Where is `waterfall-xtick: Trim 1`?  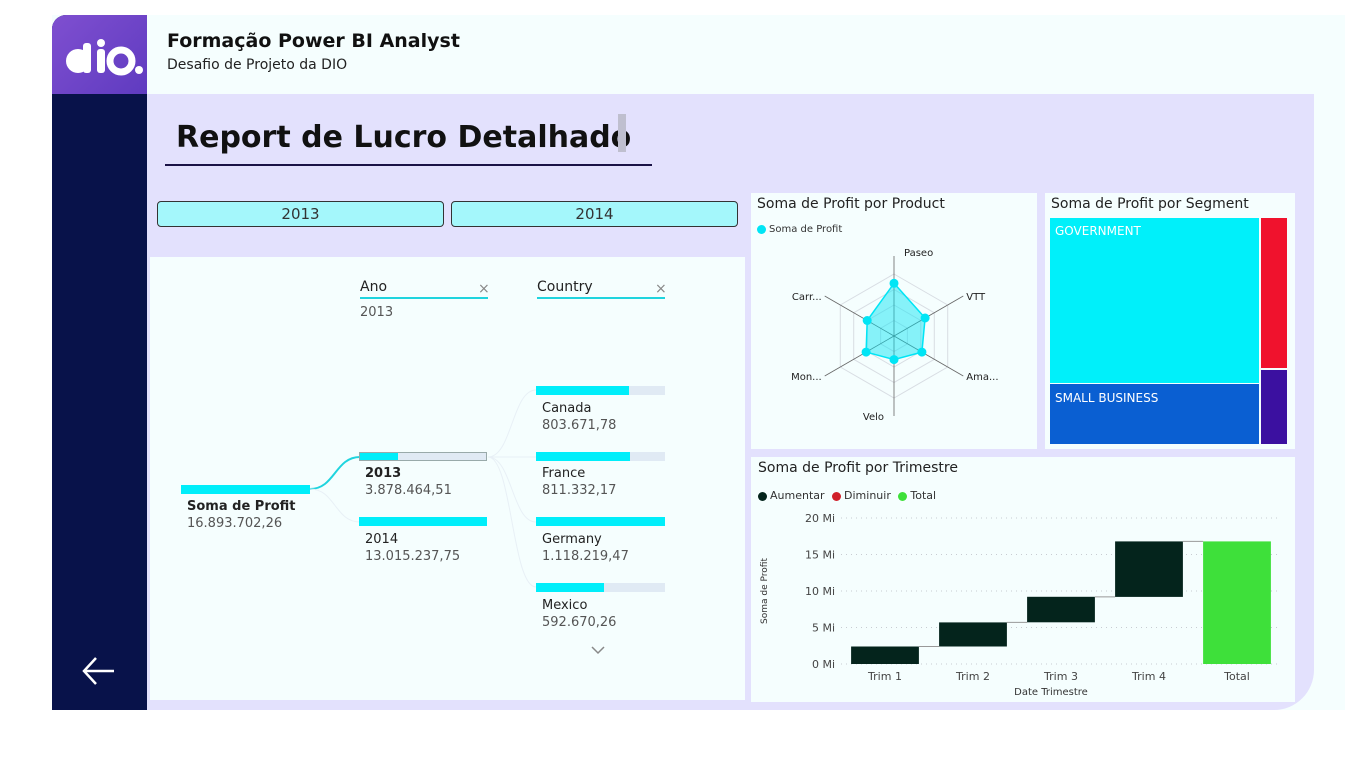
waterfall-xtick: Trim 1 is located at coordinates (884, 676).